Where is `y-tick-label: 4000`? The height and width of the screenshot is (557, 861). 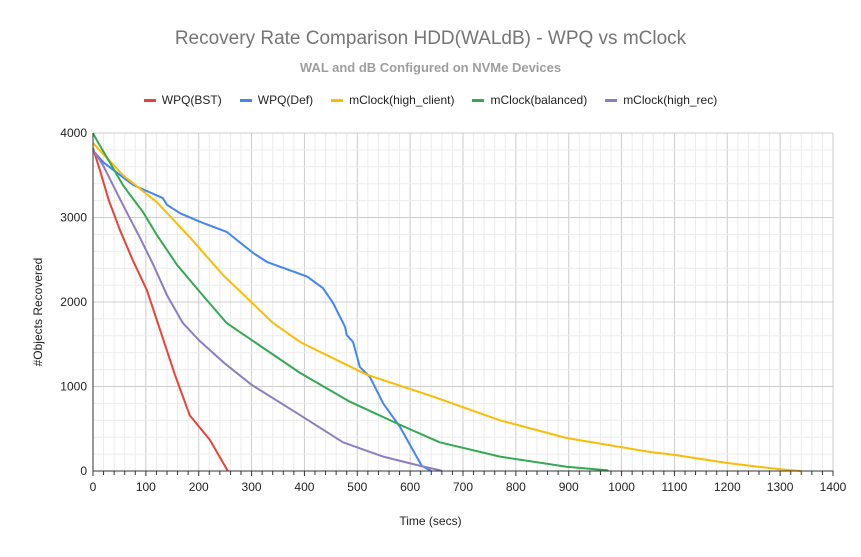
y-tick-label: 4000 is located at coordinates (73, 133).